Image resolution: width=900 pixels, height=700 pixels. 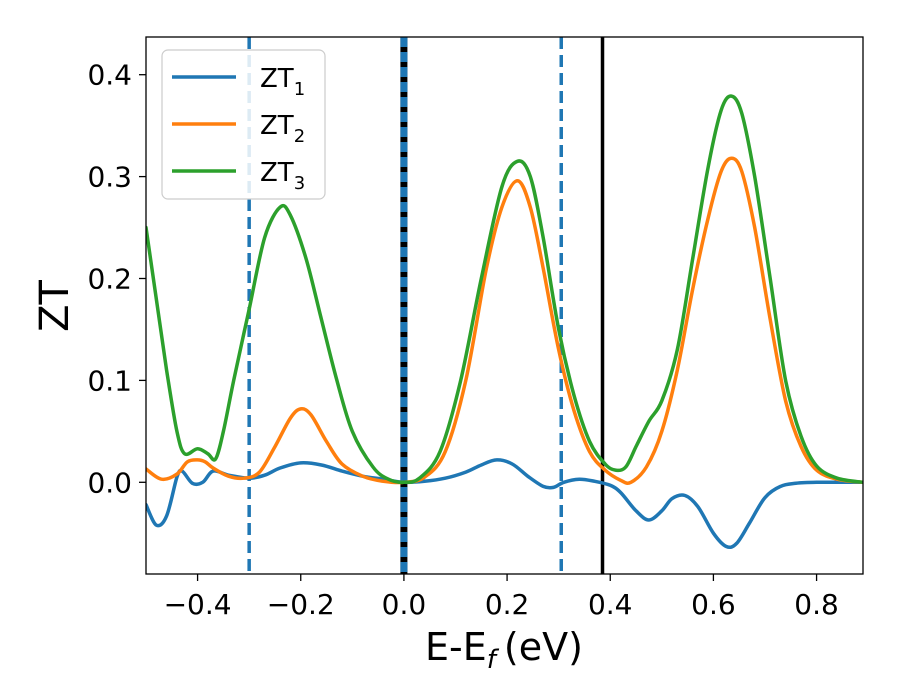 I want to click on y-axis-ticks: 0.0 0.1 0.2 0.3 0.4, so click(x=116, y=279).